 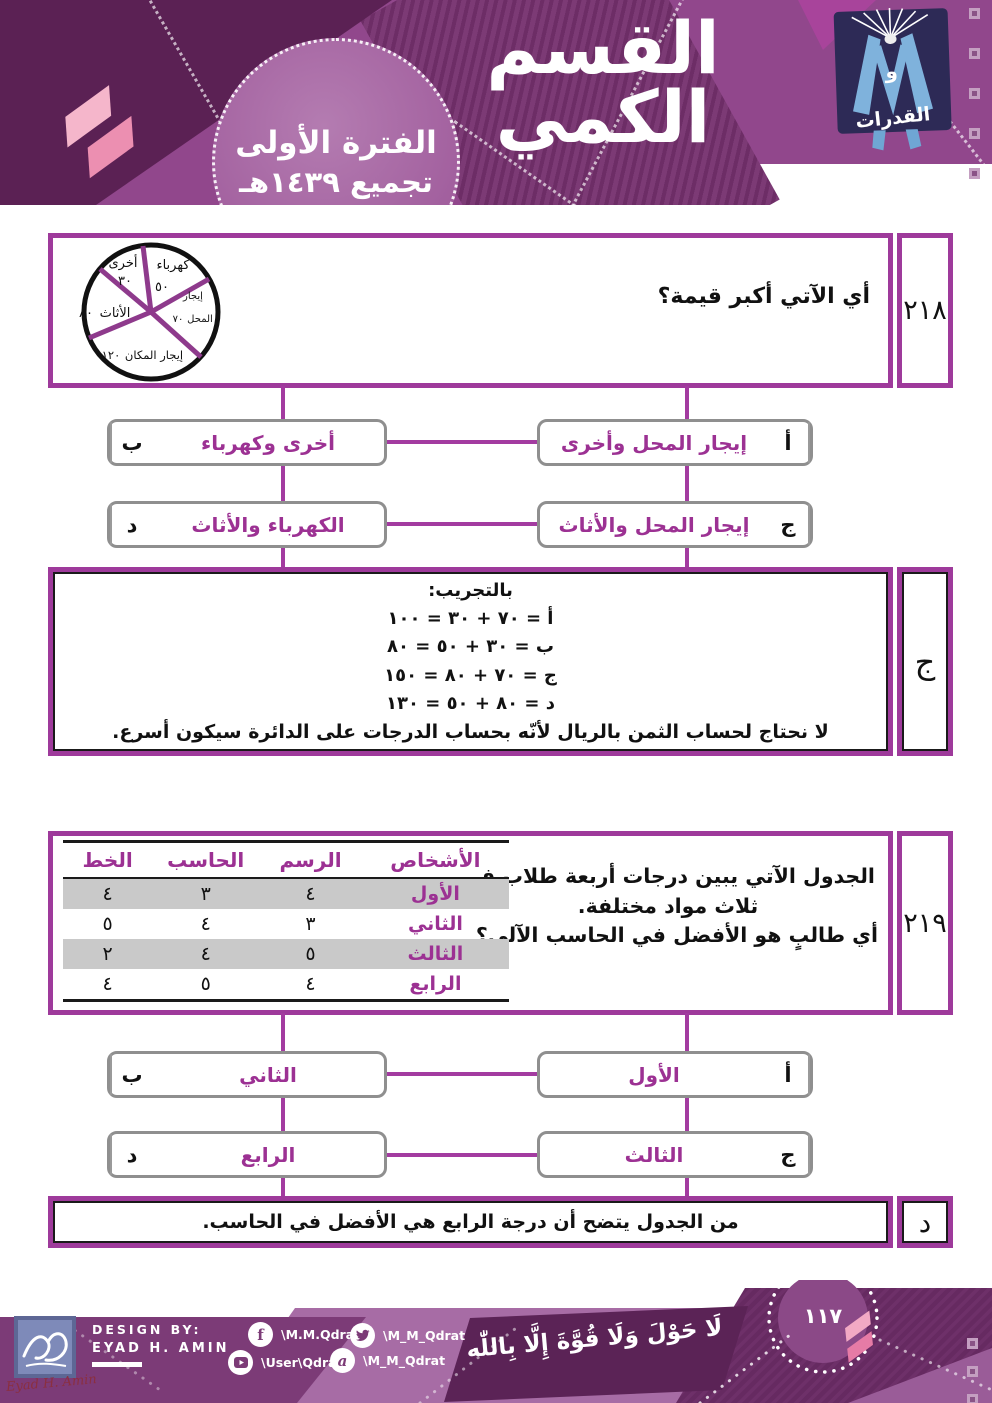 What do you see at coordinates (108, 860) in the screenshot?
I see `table-header: الخط` at bounding box center [108, 860].